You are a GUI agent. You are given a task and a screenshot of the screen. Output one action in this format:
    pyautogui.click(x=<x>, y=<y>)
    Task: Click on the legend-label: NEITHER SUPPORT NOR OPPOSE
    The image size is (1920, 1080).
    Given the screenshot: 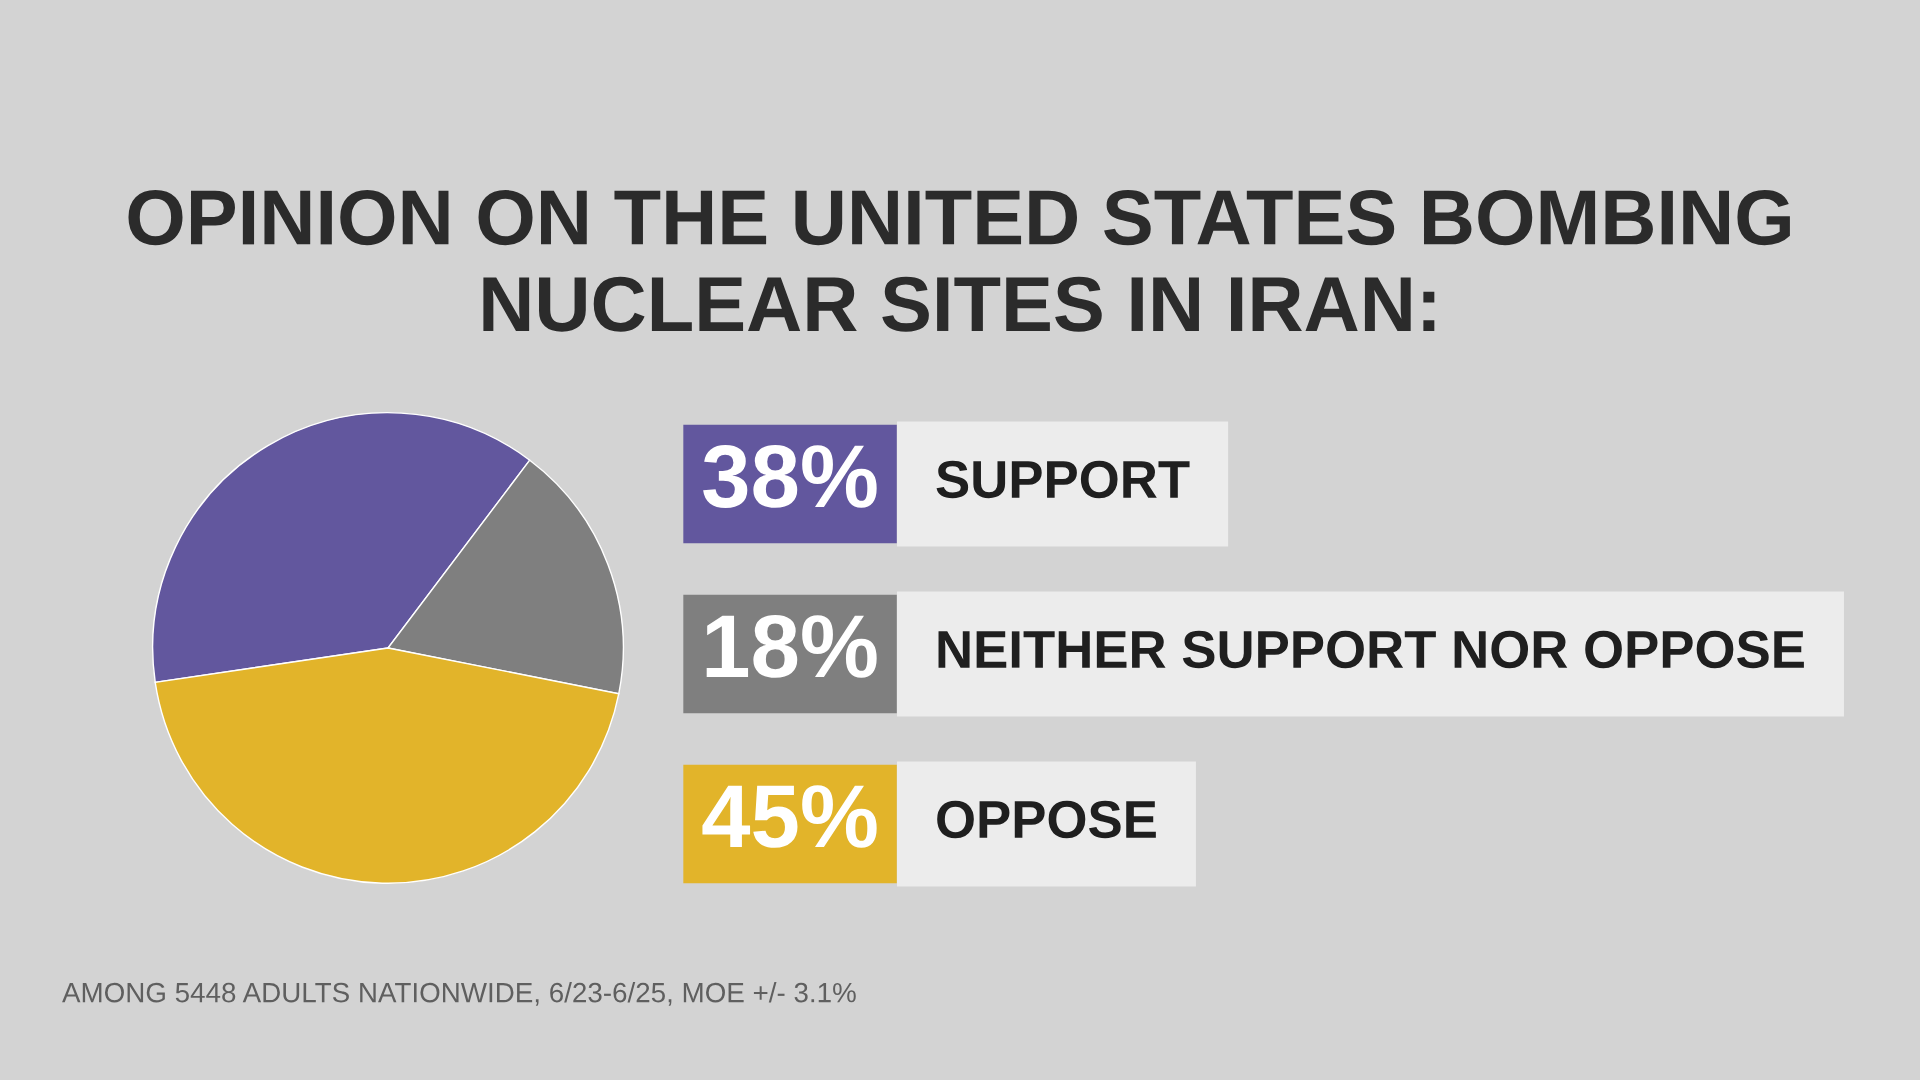 What is the action you would take?
    pyautogui.click(x=1371, y=649)
    